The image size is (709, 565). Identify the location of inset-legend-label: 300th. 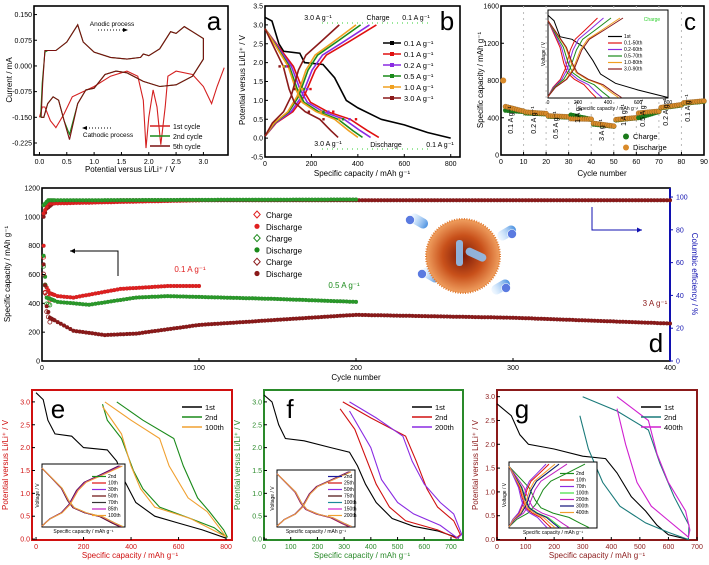
(582, 507).